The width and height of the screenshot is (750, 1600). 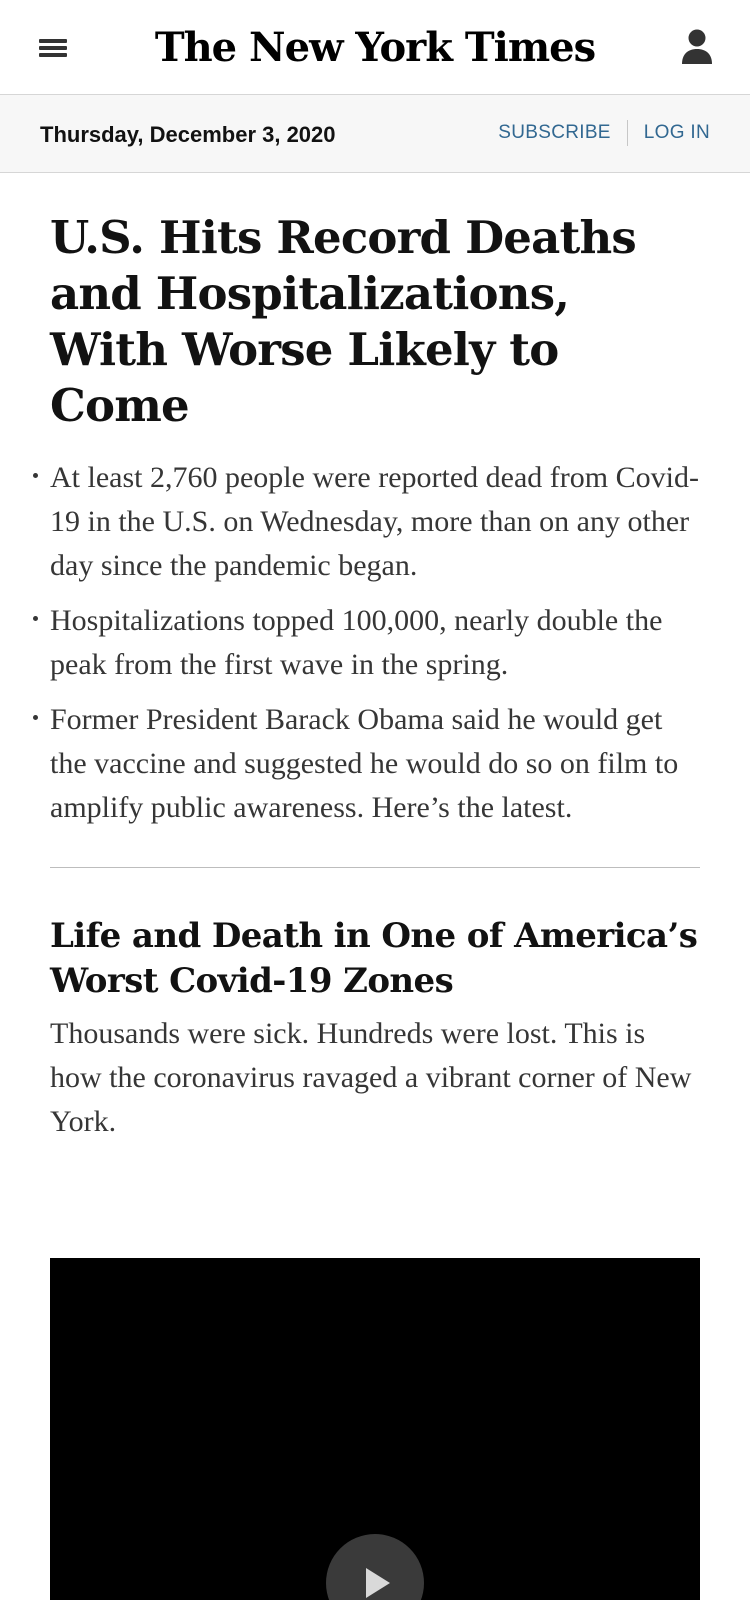 I want to click on current-date: Thursday, December 3, 2020, so click(x=188, y=134).